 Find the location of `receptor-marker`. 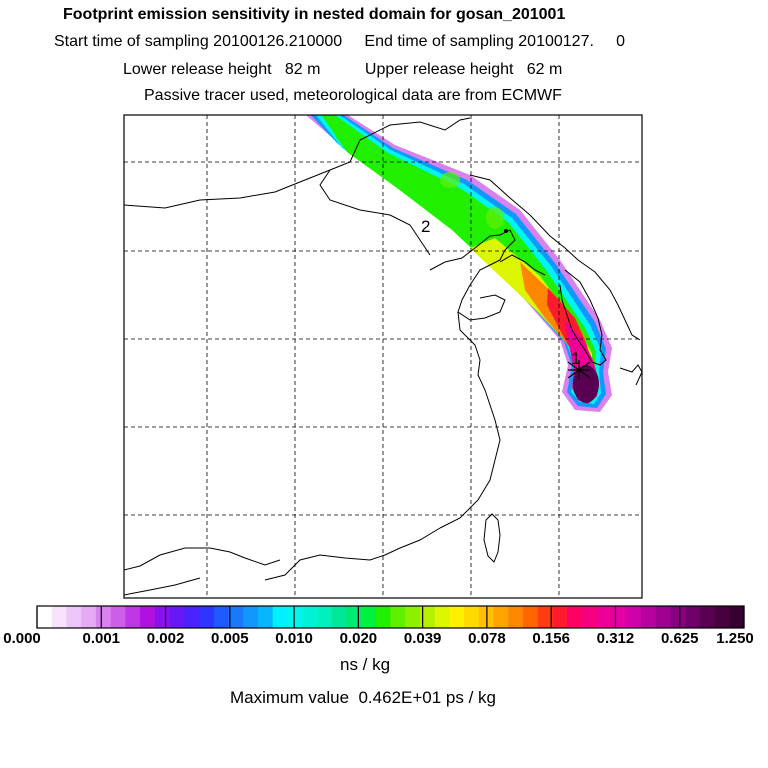

receptor-marker is located at coordinates (579, 370).